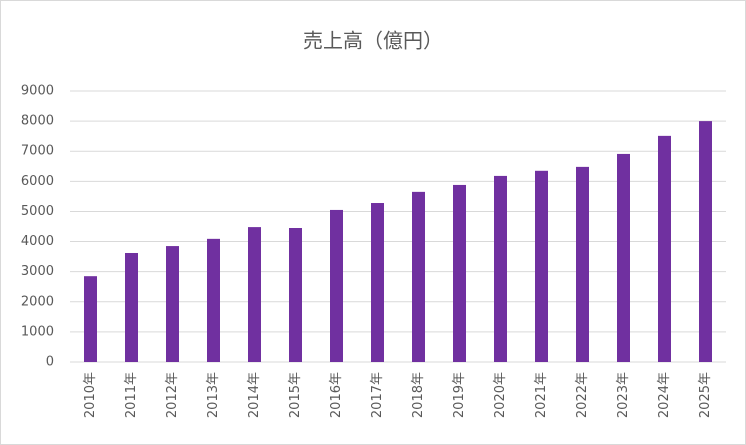  What do you see at coordinates (459, 395) in the screenshot?
I see `x-tick-label: 2019年` at bounding box center [459, 395].